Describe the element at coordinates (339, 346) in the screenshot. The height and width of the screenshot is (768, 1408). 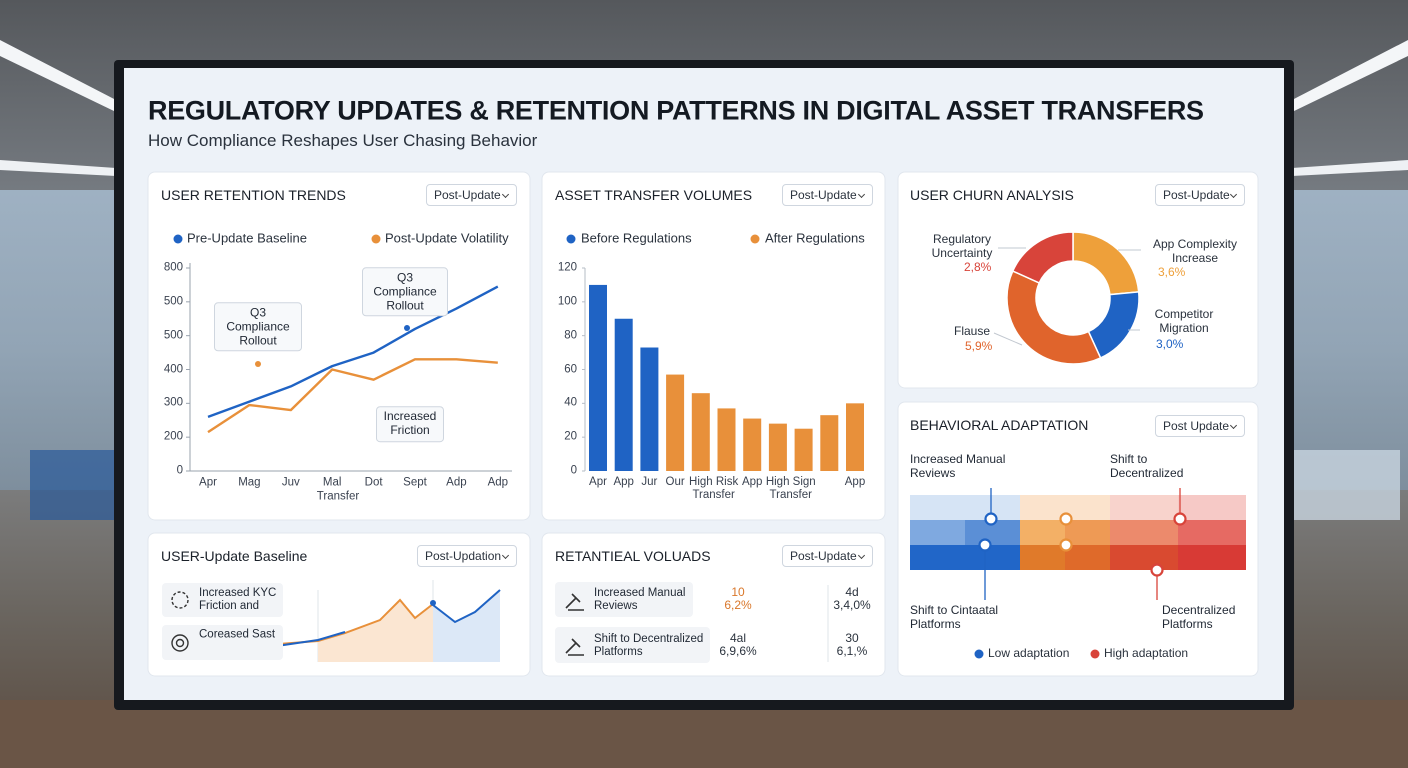
I see `panel` at that location.